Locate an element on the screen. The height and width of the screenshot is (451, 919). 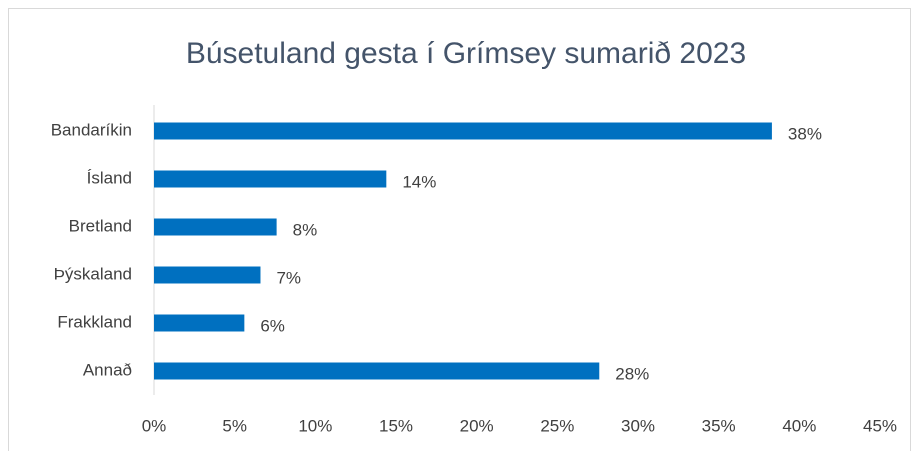
data-label: 8% is located at coordinates (305, 229).